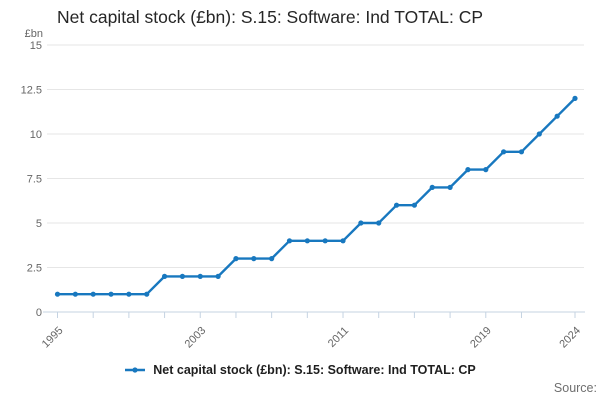 The width and height of the screenshot is (600, 400). What do you see at coordinates (338, 337) in the screenshot?
I see `x-tick-label: 2011` at bounding box center [338, 337].